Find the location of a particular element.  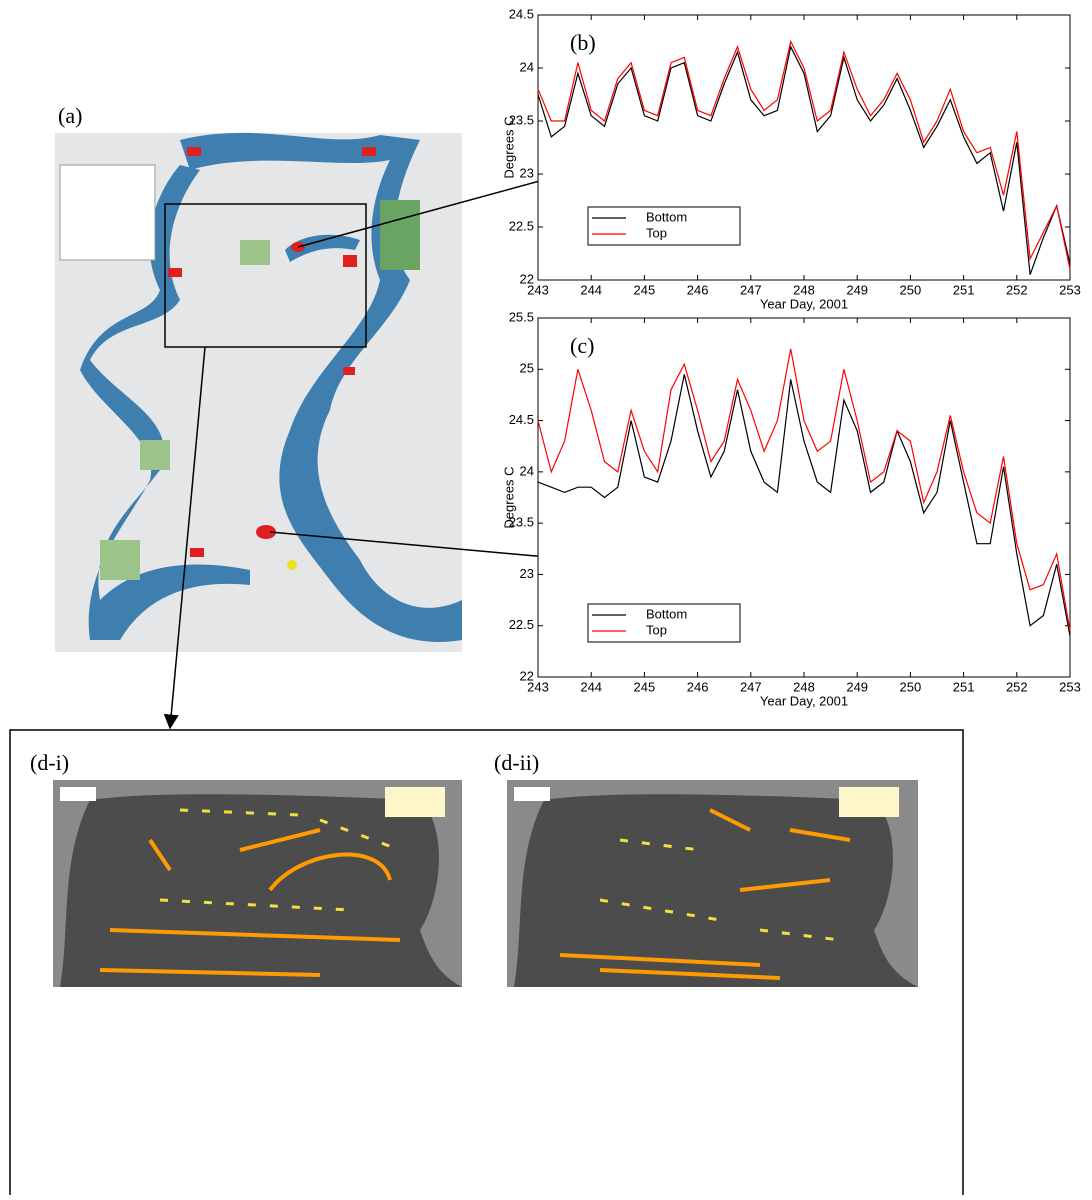

panel-label: (a) is located at coordinates (70, 115).